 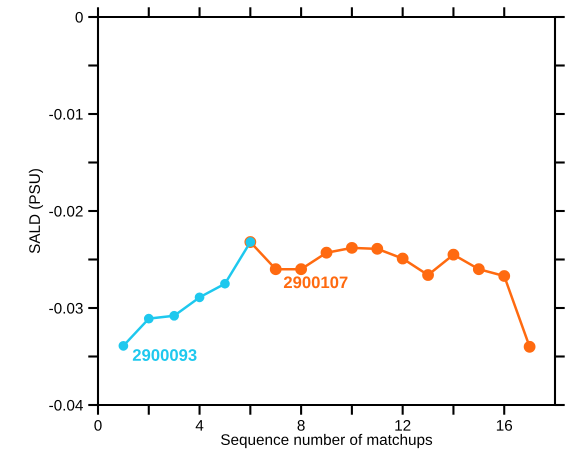 I want to click on x-tick-label: 0, so click(x=98, y=425).